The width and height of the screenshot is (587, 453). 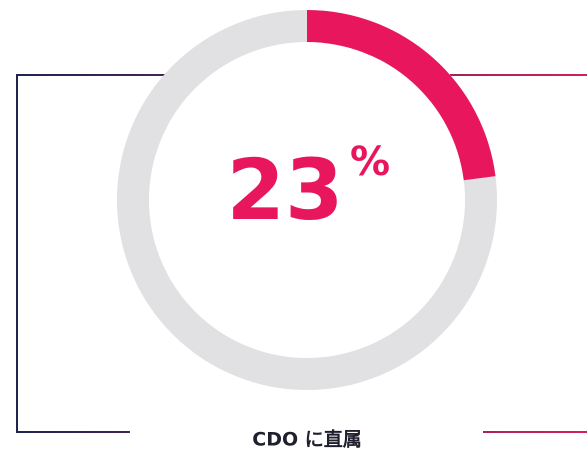 What do you see at coordinates (285, 190) in the screenshot?
I see `value-label: 23` at bounding box center [285, 190].